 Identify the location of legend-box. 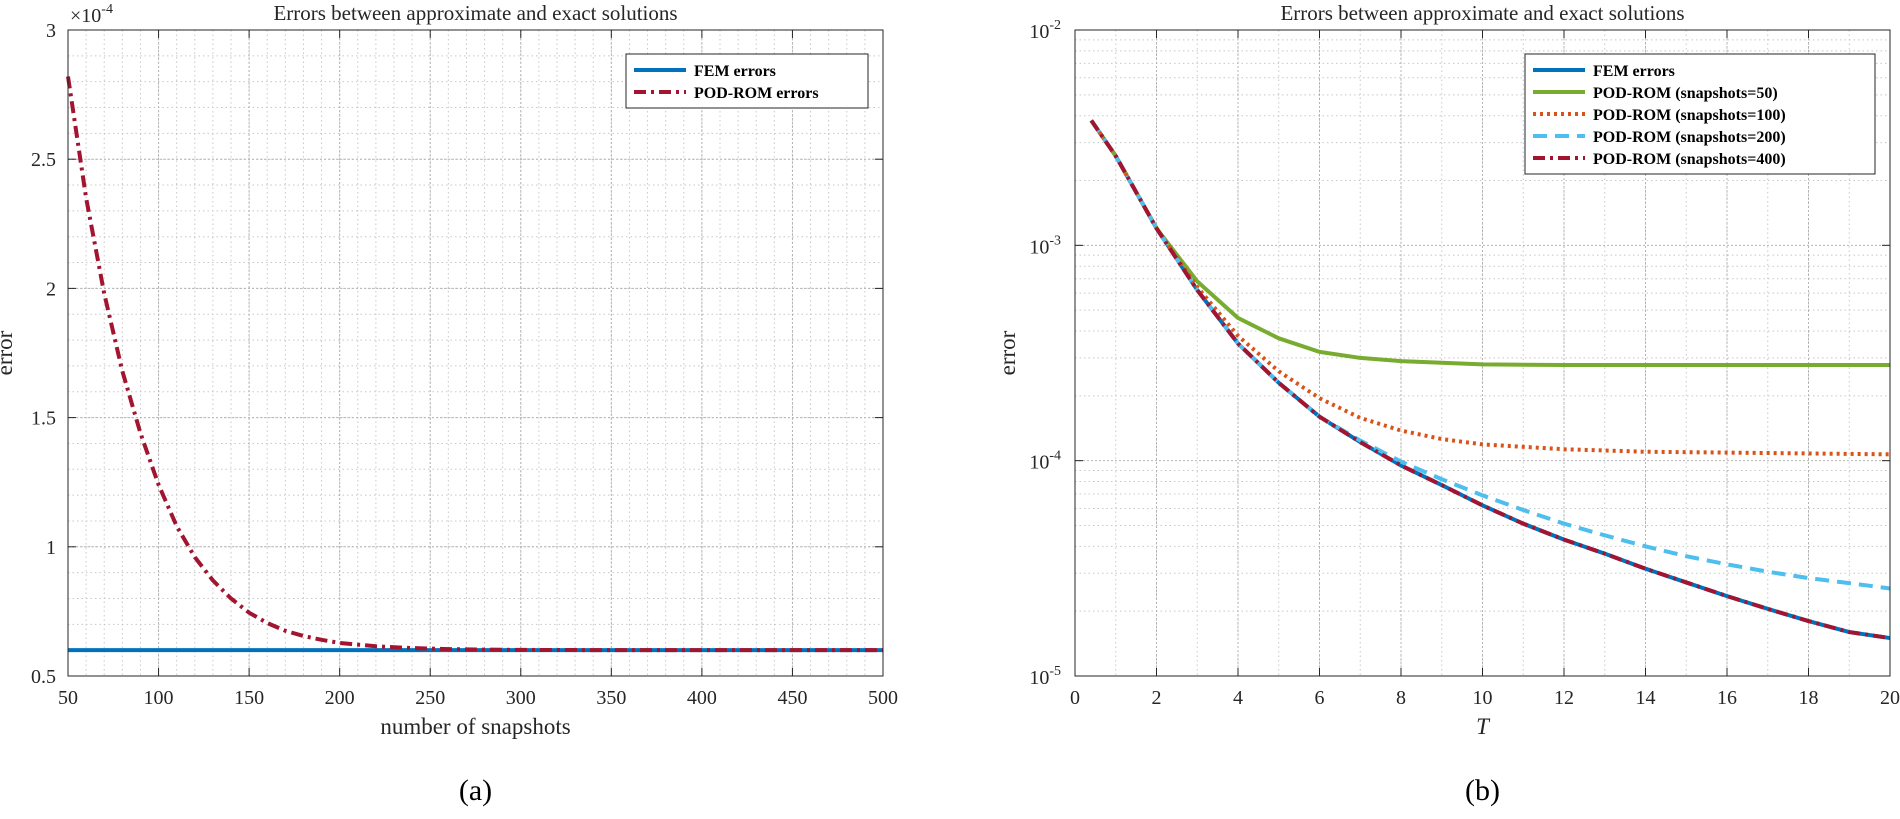
(747, 81).